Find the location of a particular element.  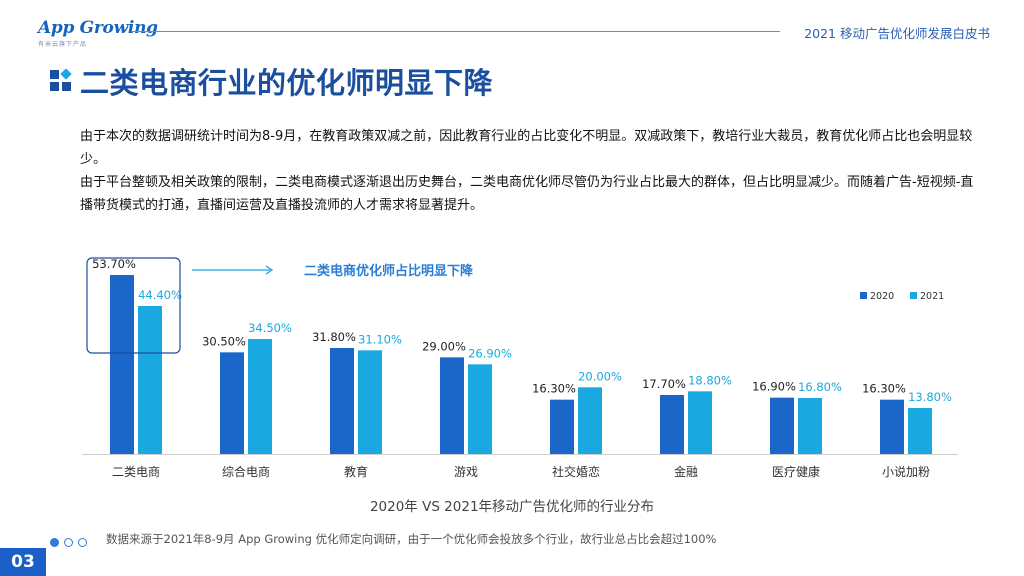

x-tick-label: 综合电商 is located at coordinates (246, 471).